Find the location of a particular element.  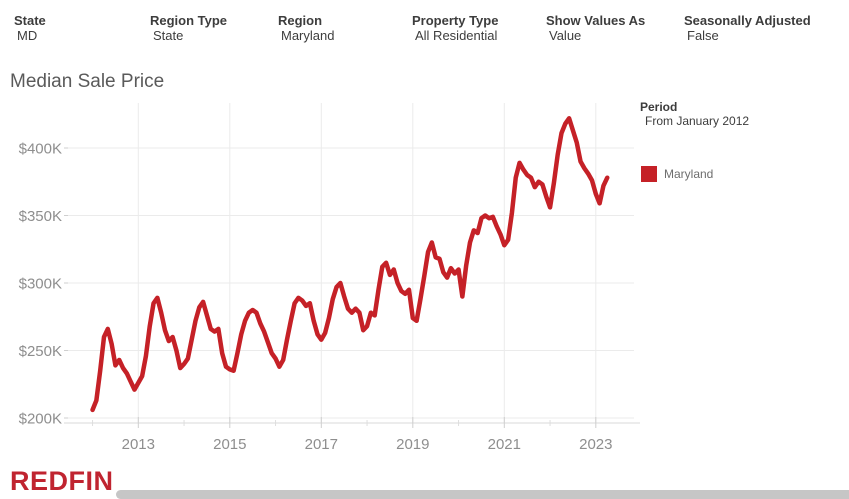

filter-show-values-as: Show Values As Value is located at coordinates (595, 28).